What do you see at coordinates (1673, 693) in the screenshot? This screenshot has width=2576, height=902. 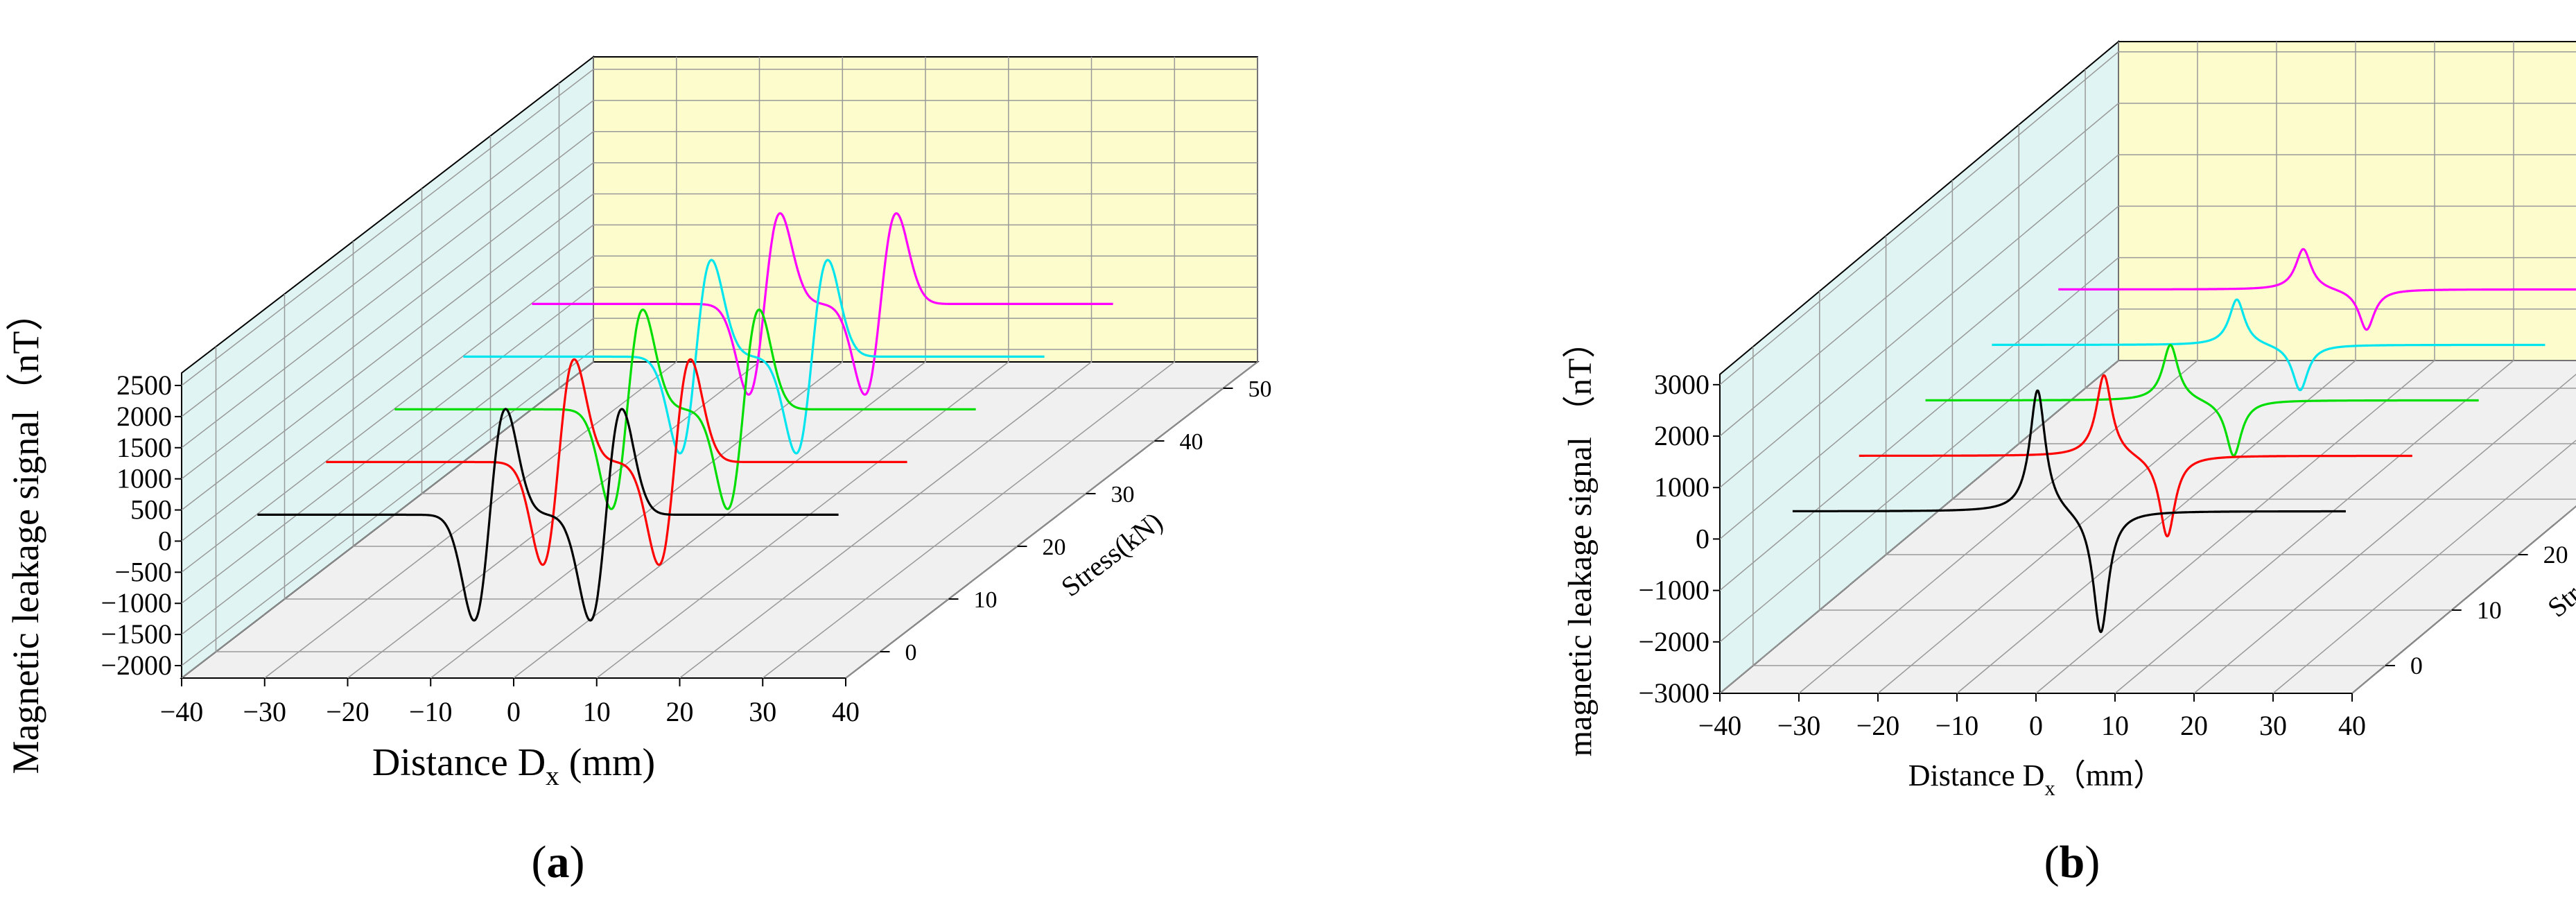 I see `y-tick-label: −3000` at bounding box center [1673, 693].